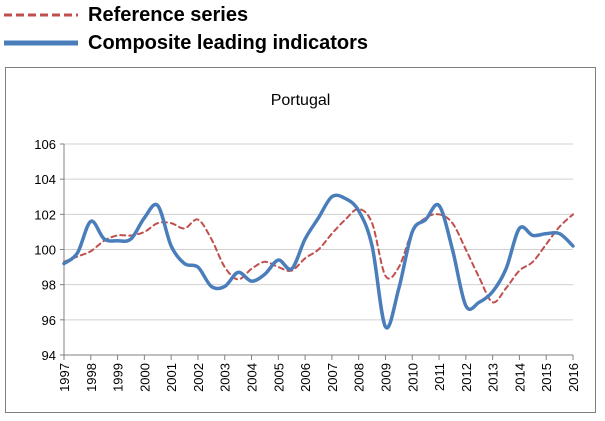  I want to click on legend-item-composite-leading-indicators: Composite leading indicators, so click(185, 43).